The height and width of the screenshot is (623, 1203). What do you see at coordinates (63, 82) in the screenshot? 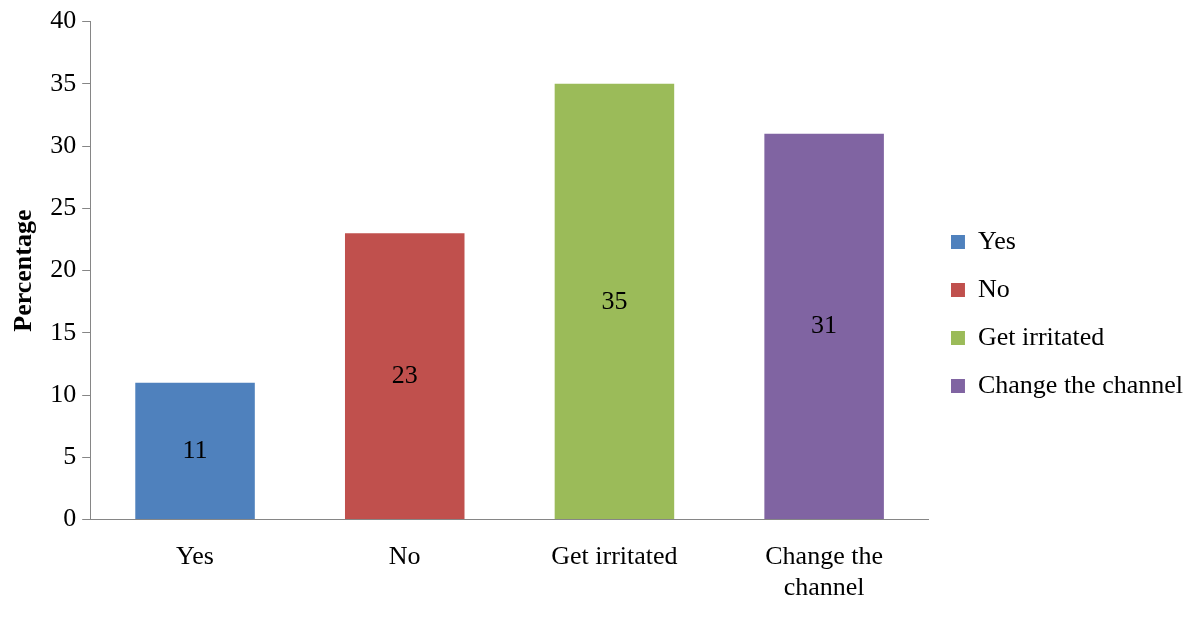
I see `y-tick-label: 35` at bounding box center [63, 82].